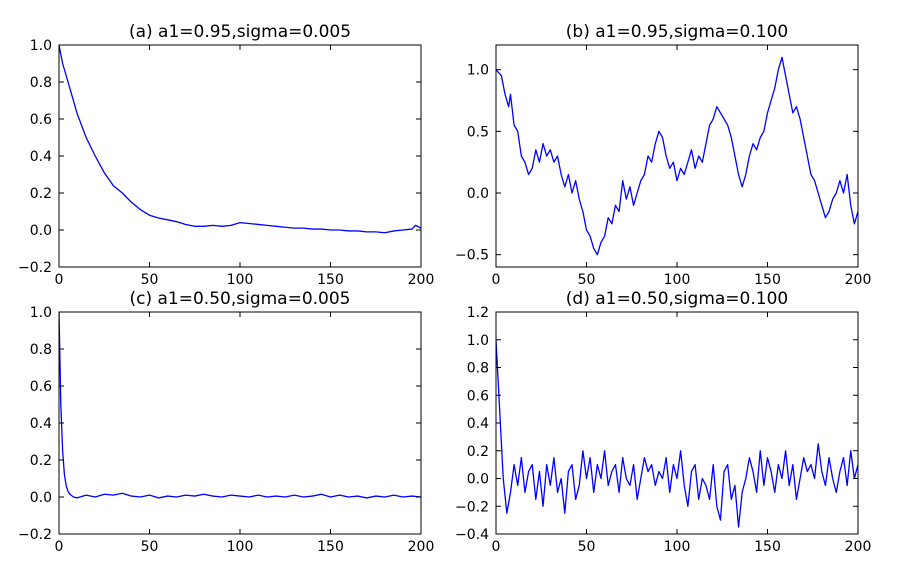 The image size is (897, 583). I want to click on subplot-title: (d) a1=0.50,sigma=0.100, so click(677, 299).